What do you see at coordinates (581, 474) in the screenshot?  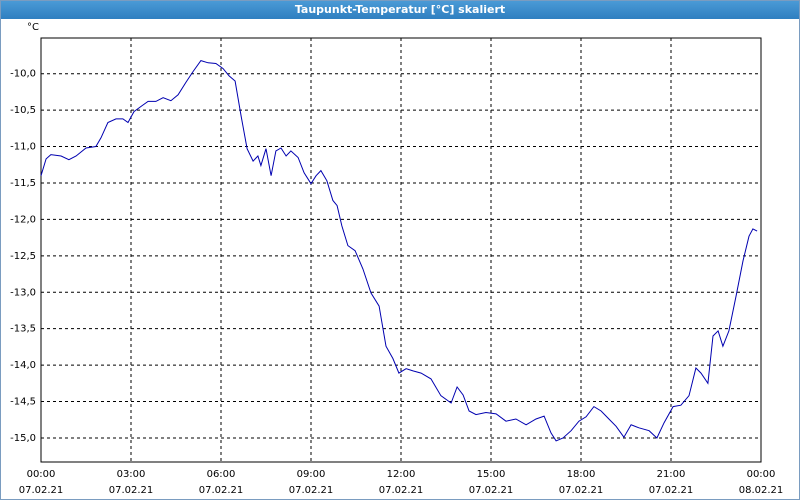 I see `x-tick-label: 18:00` at bounding box center [581, 474].